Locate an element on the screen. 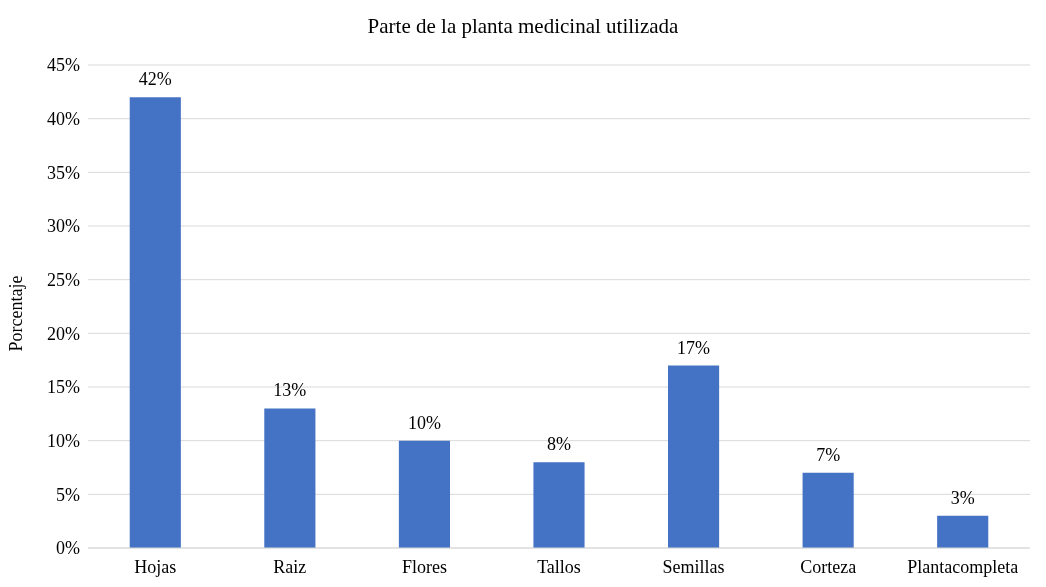 Image resolution: width=1046 pixels, height=587 pixels. y-tick-label: 35% is located at coordinates (63, 172).